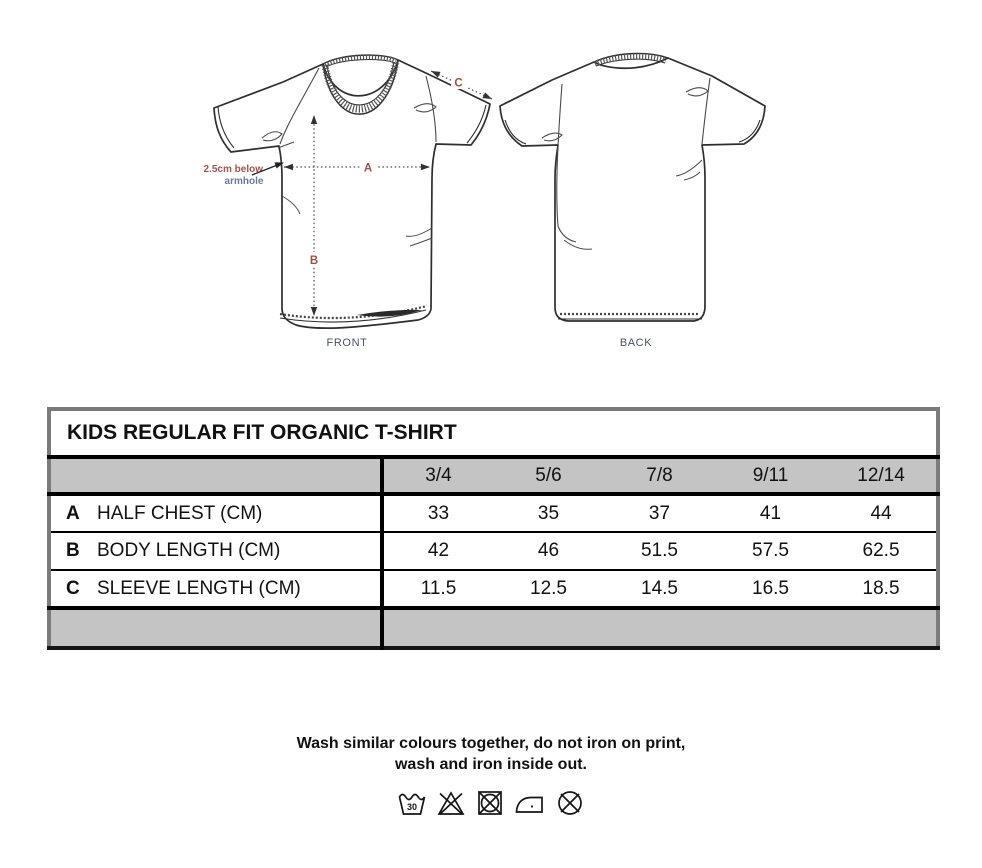 This screenshot has height=868, width=982. I want to click on size-column-header: 5/6, so click(548, 476).